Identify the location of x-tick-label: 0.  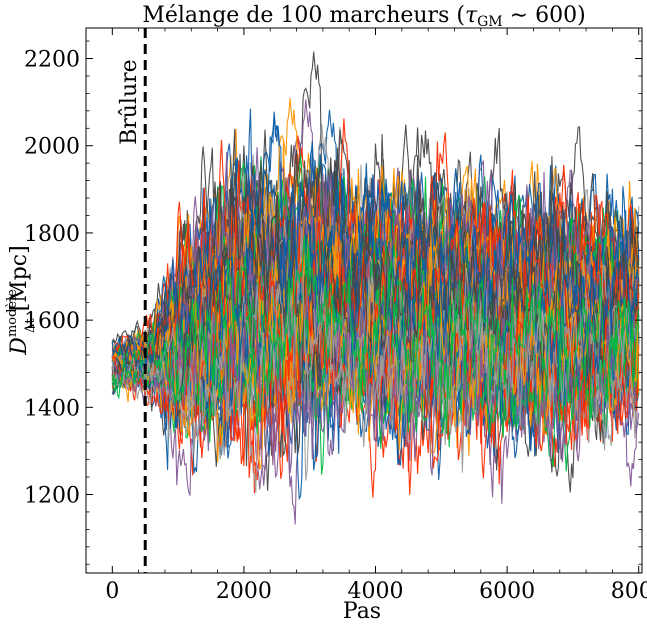
(112, 591).